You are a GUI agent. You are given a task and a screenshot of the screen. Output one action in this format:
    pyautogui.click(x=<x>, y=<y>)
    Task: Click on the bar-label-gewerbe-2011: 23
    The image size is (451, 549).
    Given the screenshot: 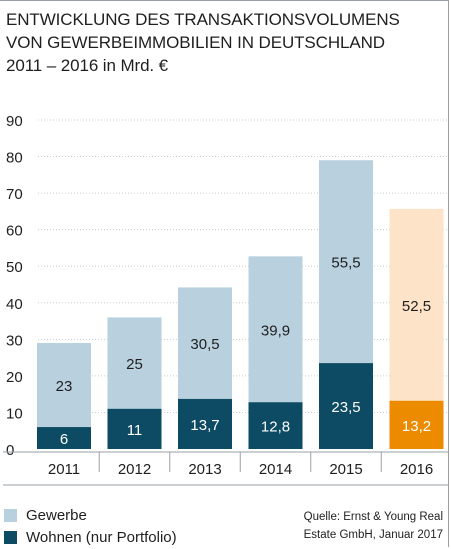 What is the action you would take?
    pyautogui.click(x=64, y=386)
    